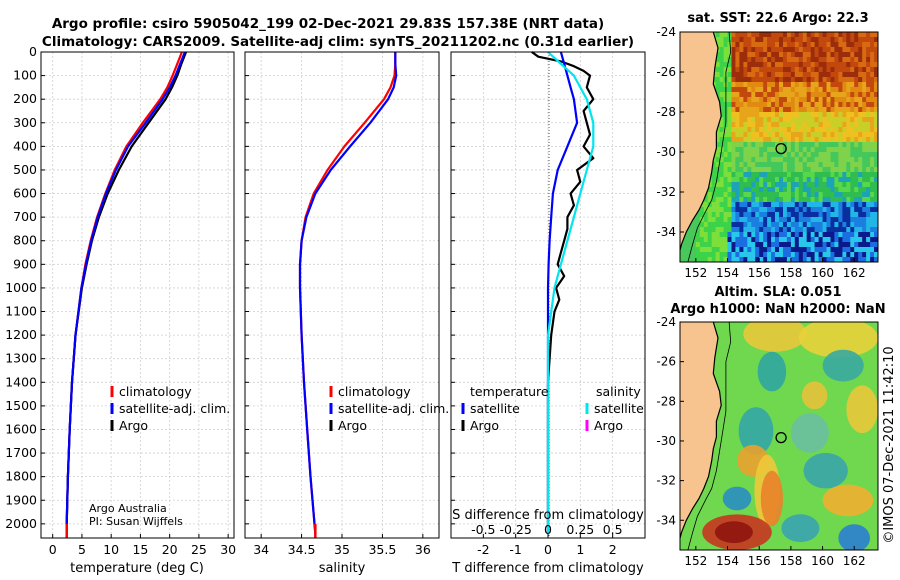  What do you see at coordinates (608, 425) in the screenshot?
I see `legend-label-s-argo: Argo` at bounding box center [608, 425].